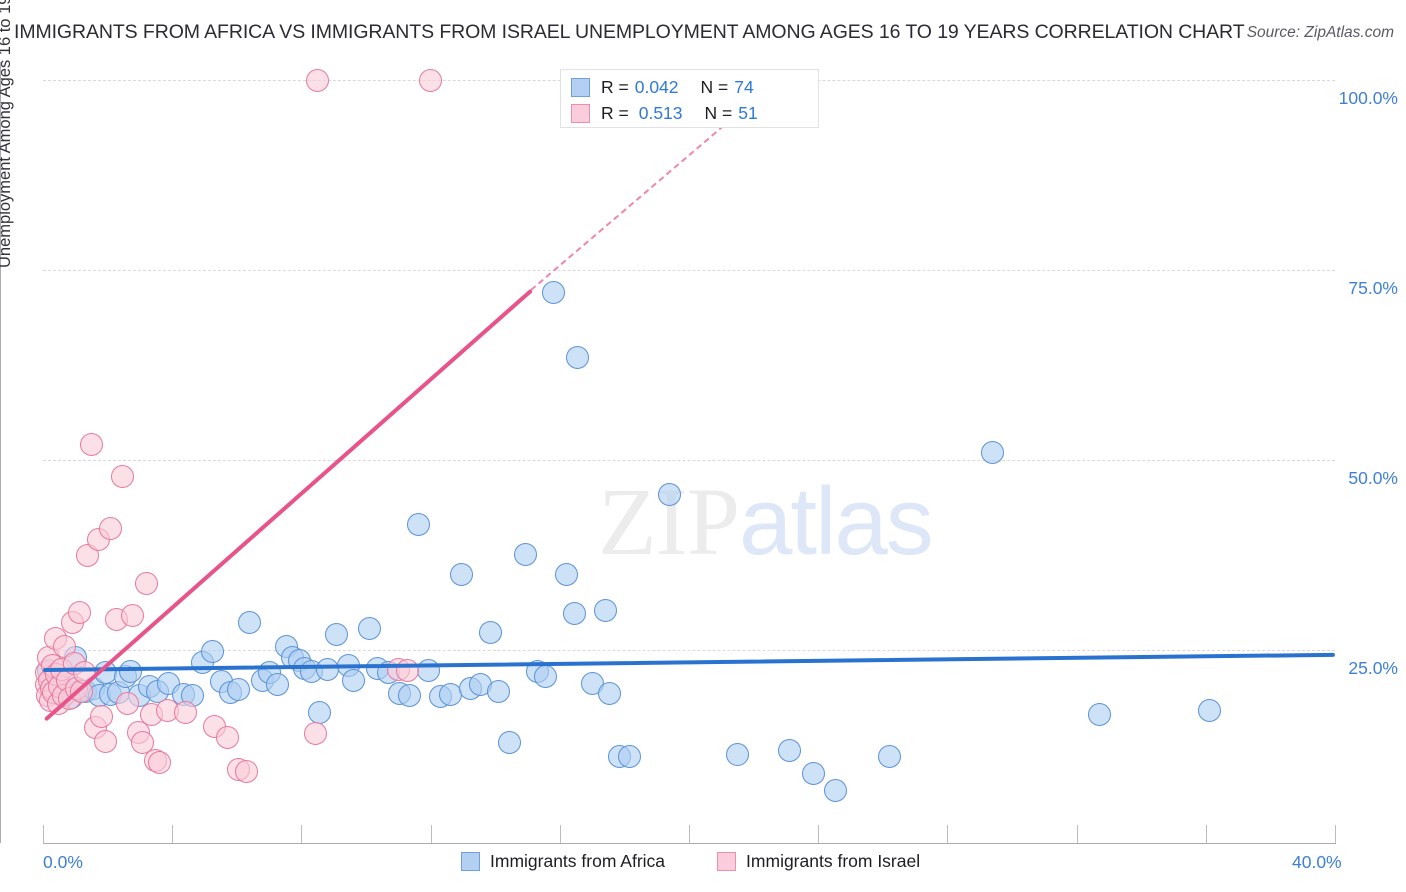 The height and width of the screenshot is (892, 1406). What do you see at coordinates (718, 112) in the screenshot?
I see `n-label-israel: N =` at bounding box center [718, 112].